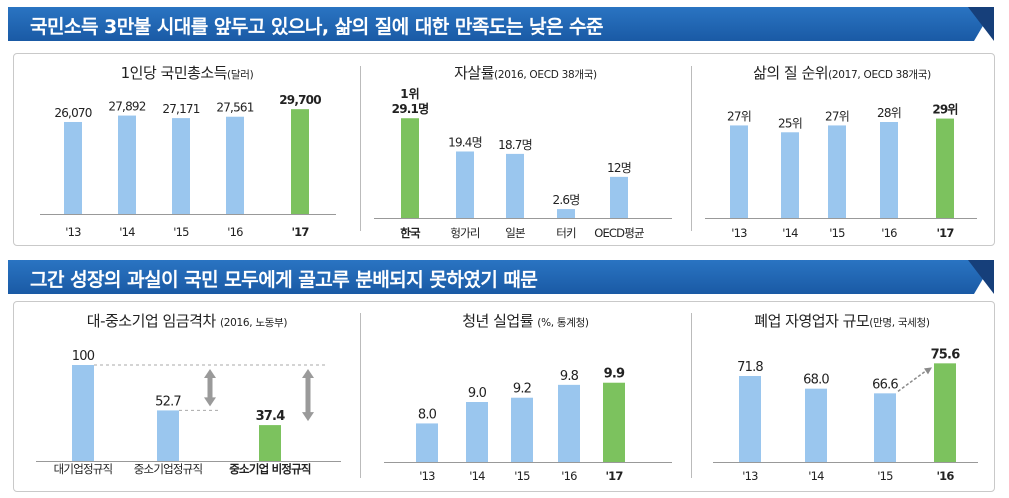 The width and height of the screenshot is (1009, 498). I want to click on data-label: 71.8, so click(750, 367).